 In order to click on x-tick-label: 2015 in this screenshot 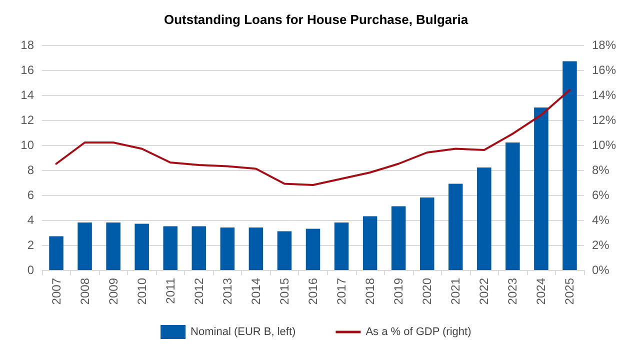, I will do `click(284, 291)`.